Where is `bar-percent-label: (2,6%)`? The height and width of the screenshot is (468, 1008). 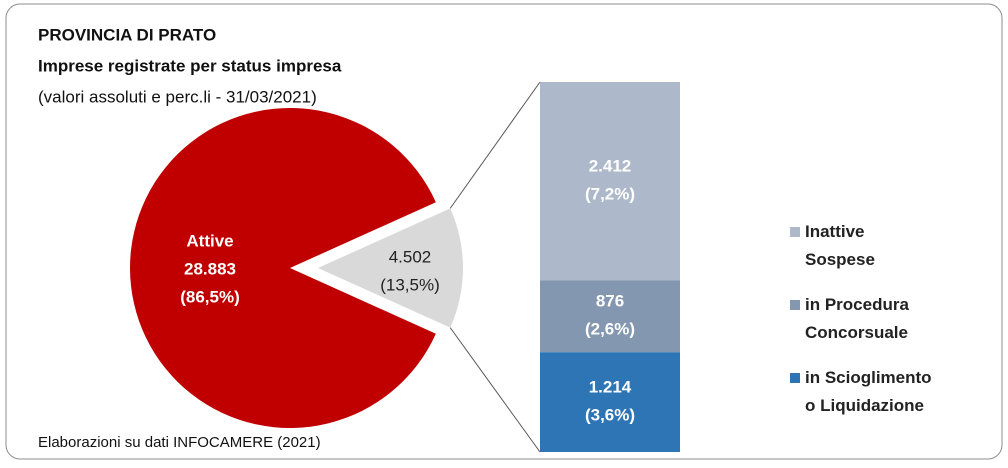
bar-percent-label: (2,6%) is located at coordinates (610, 329).